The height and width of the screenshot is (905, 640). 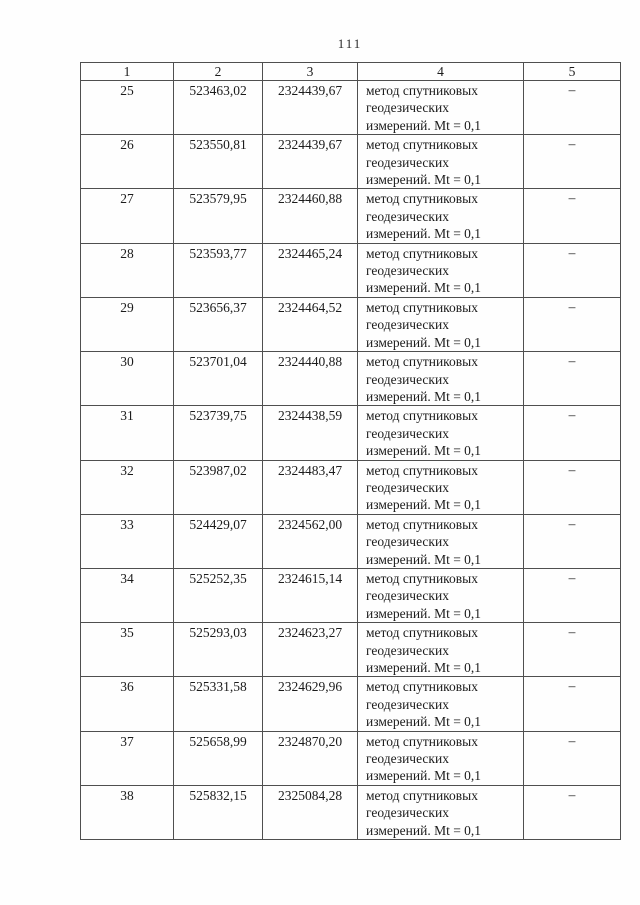 I want to click on coordinate-x: 525658,99, so click(x=218, y=758).